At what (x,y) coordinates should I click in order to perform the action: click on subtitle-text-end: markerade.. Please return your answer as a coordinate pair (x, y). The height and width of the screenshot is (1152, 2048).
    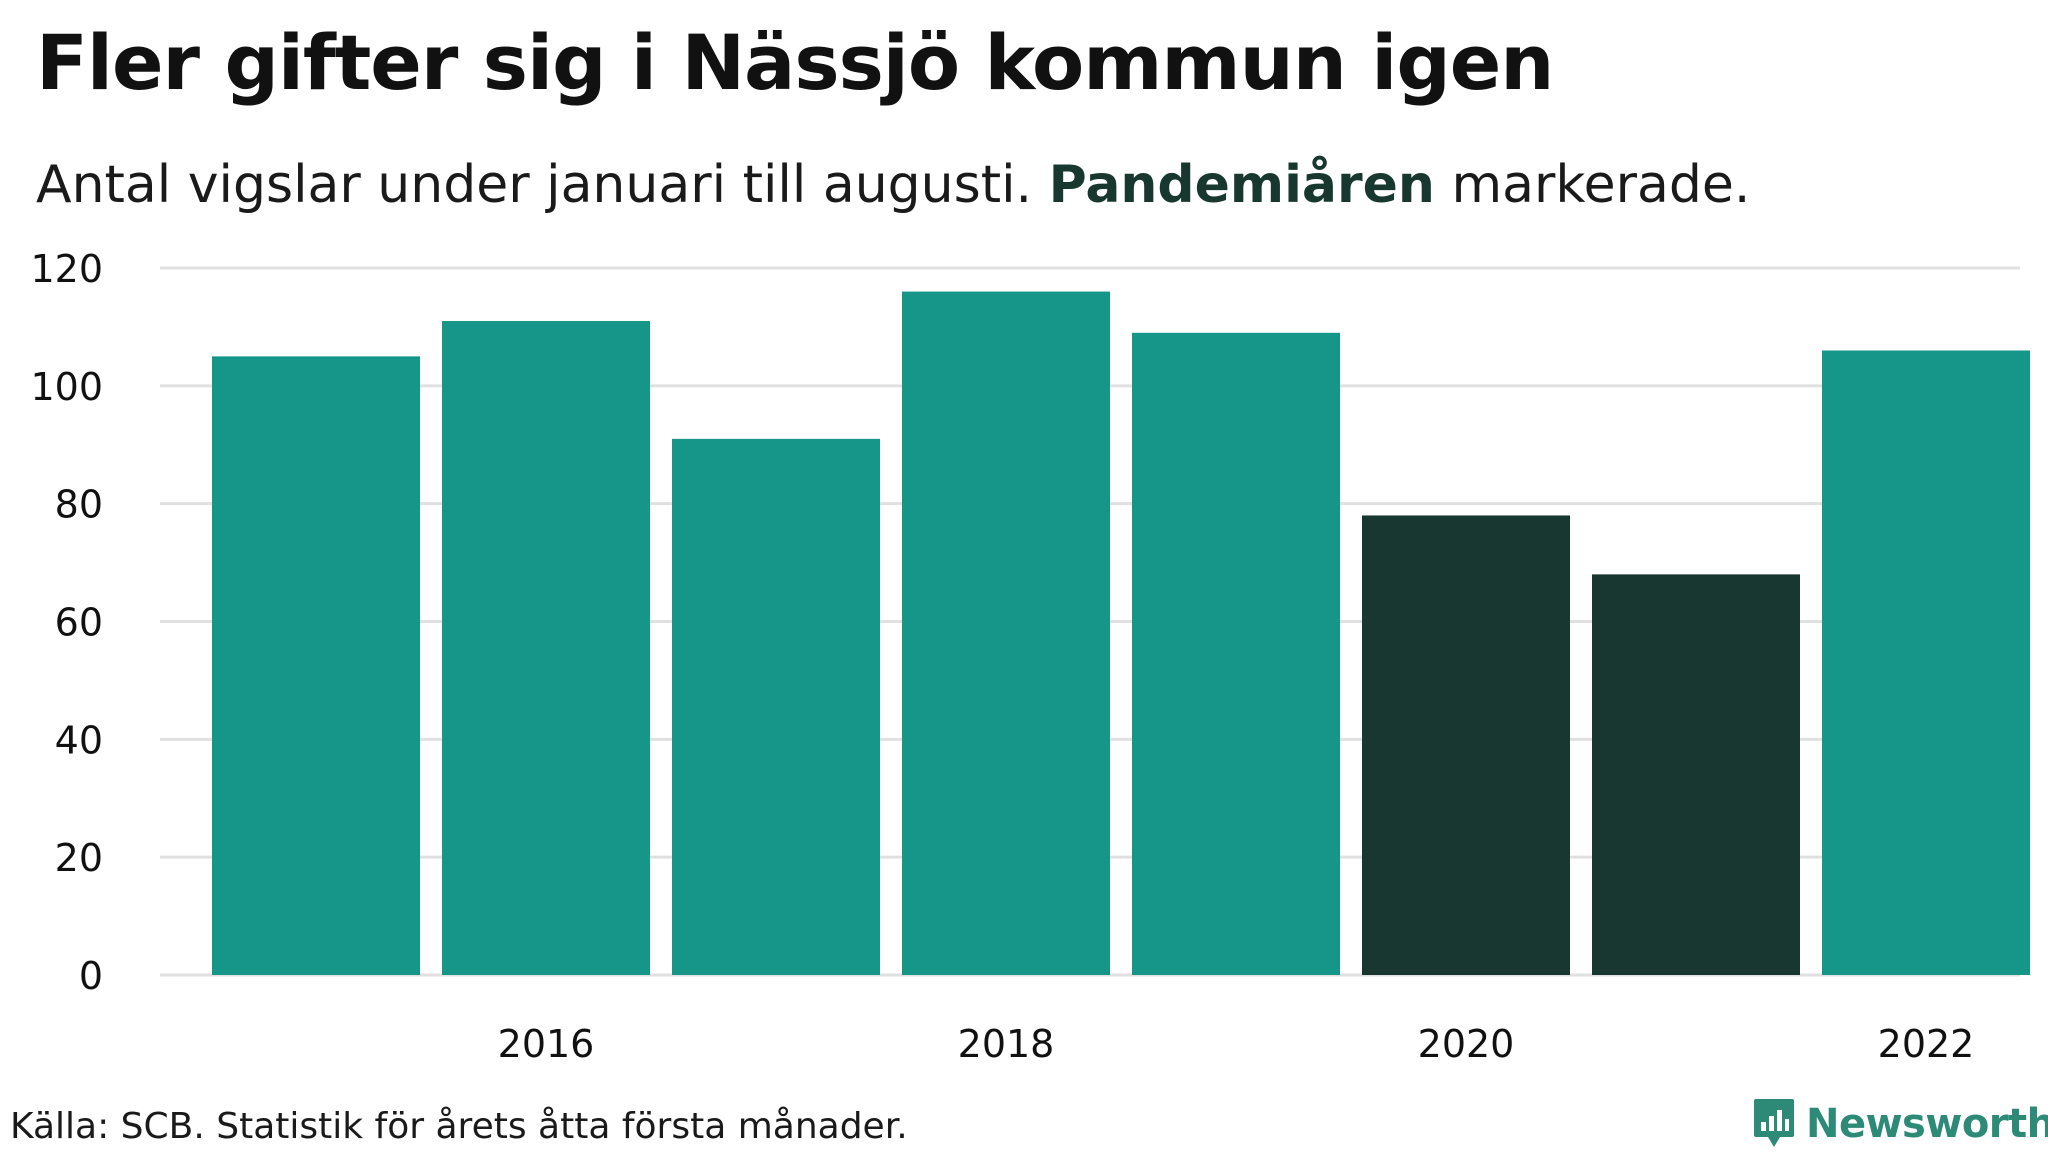
    Looking at the image, I should click on (1601, 185).